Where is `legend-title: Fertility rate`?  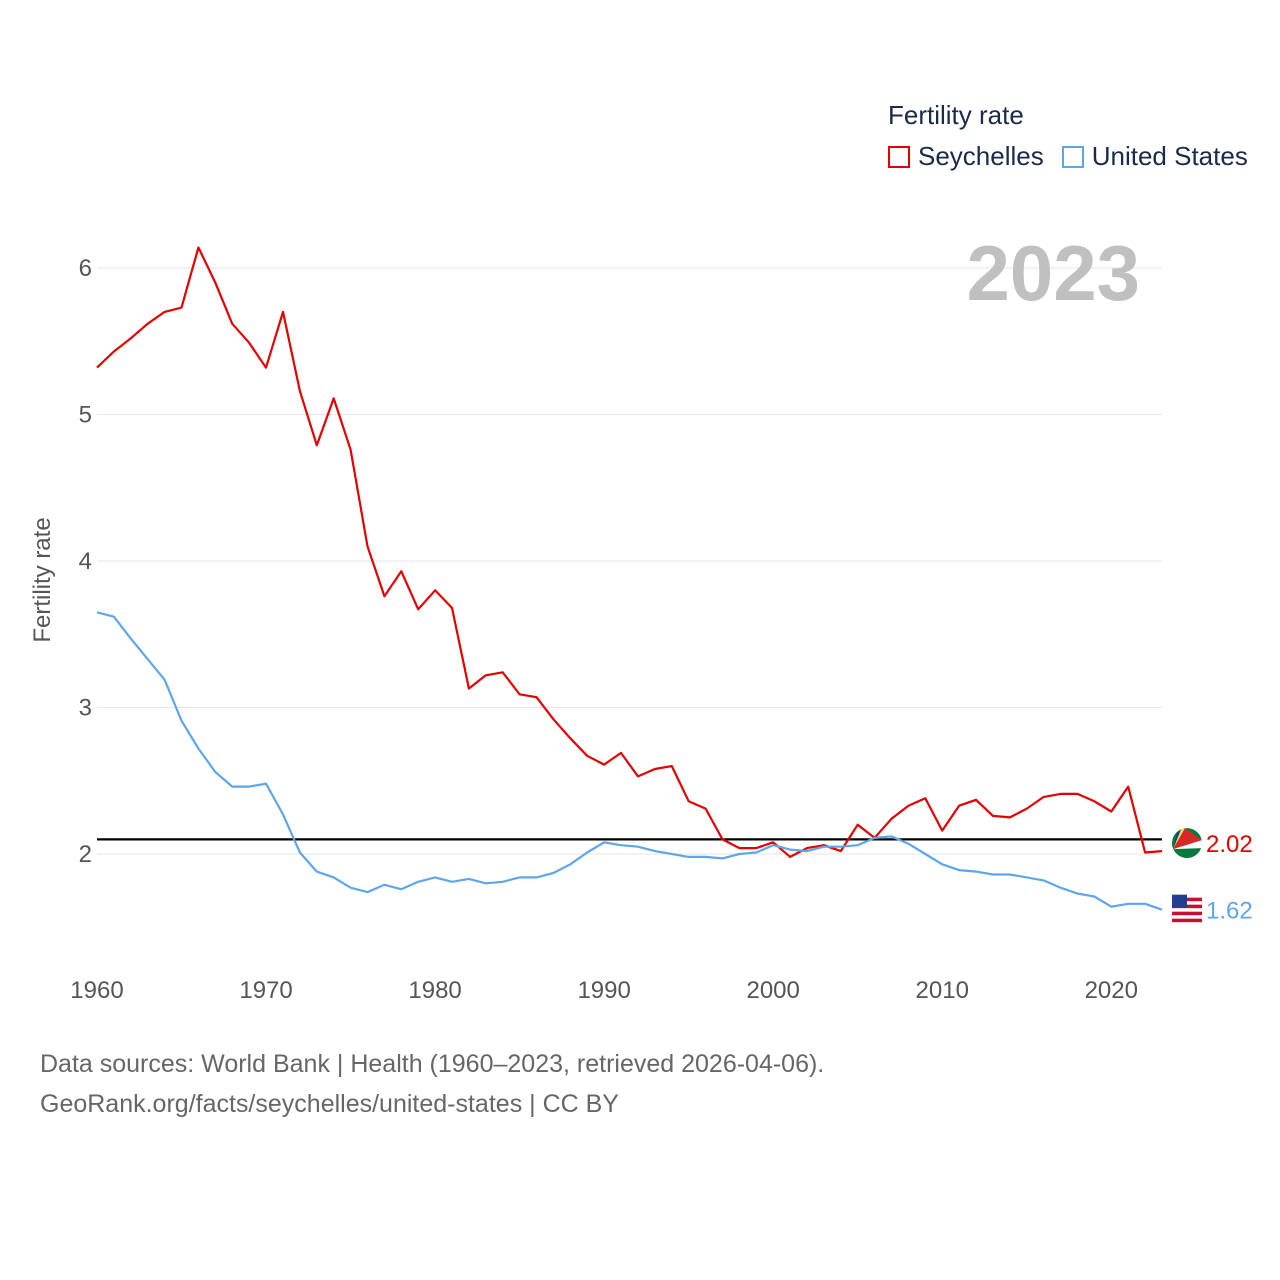 legend-title: Fertility rate is located at coordinates (956, 115).